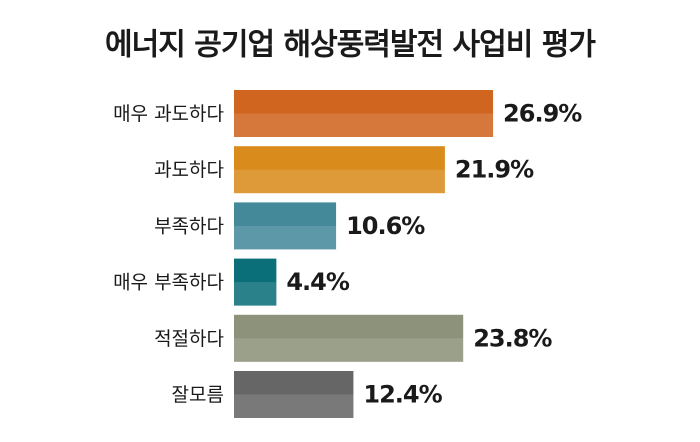  I want to click on category-label: 과도하다, so click(189, 170).